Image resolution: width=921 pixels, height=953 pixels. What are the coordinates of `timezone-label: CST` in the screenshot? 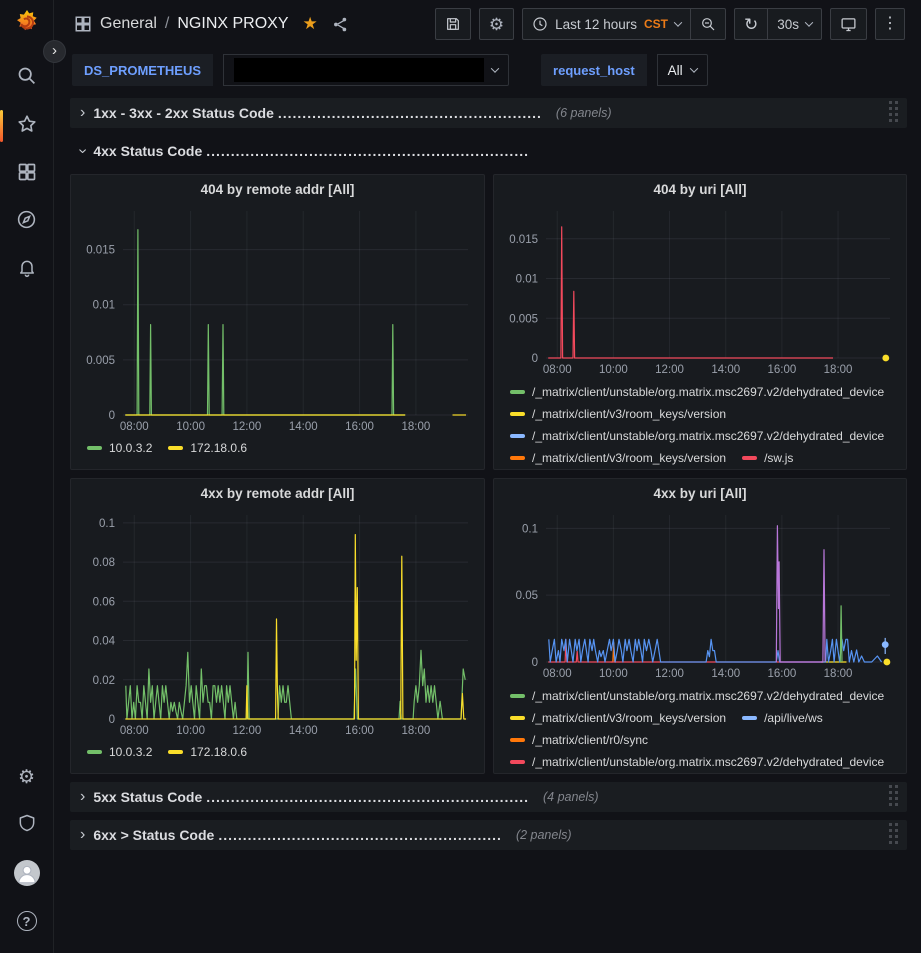 It's located at (655, 24).